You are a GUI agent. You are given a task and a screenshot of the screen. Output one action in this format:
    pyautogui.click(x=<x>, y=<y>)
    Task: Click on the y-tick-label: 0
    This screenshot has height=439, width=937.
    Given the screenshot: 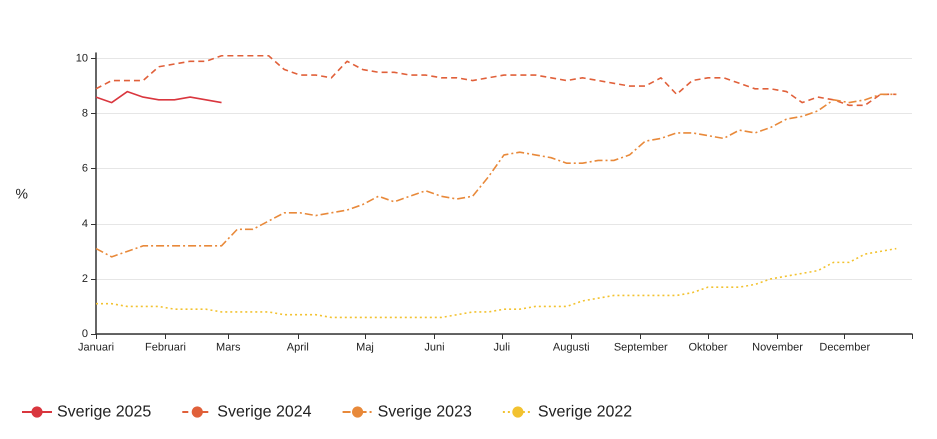 What is the action you would take?
    pyautogui.click(x=85, y=334)
    